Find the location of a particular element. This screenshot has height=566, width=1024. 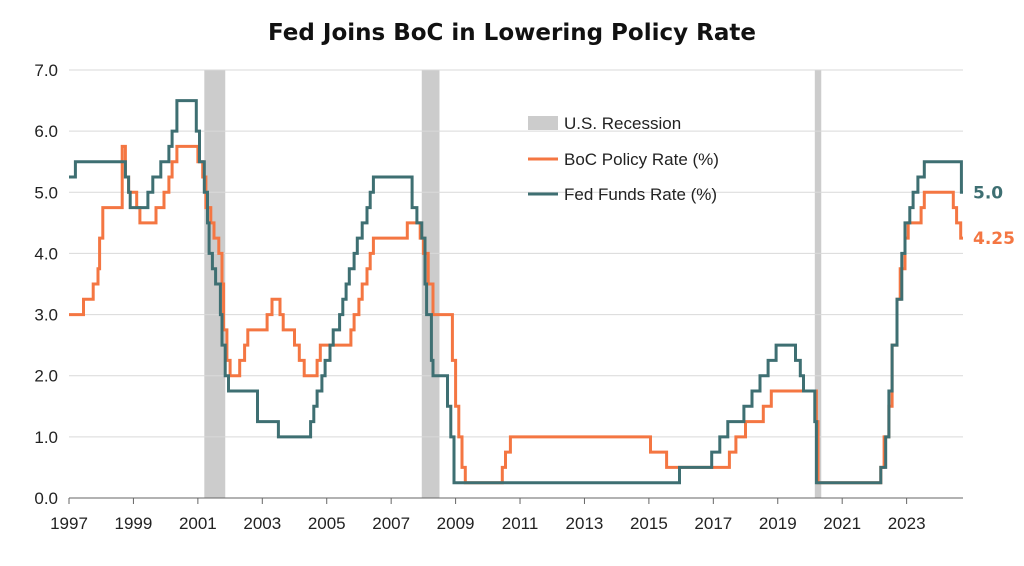

x-tick-label: 2009 is located at coordinates (456, 523).